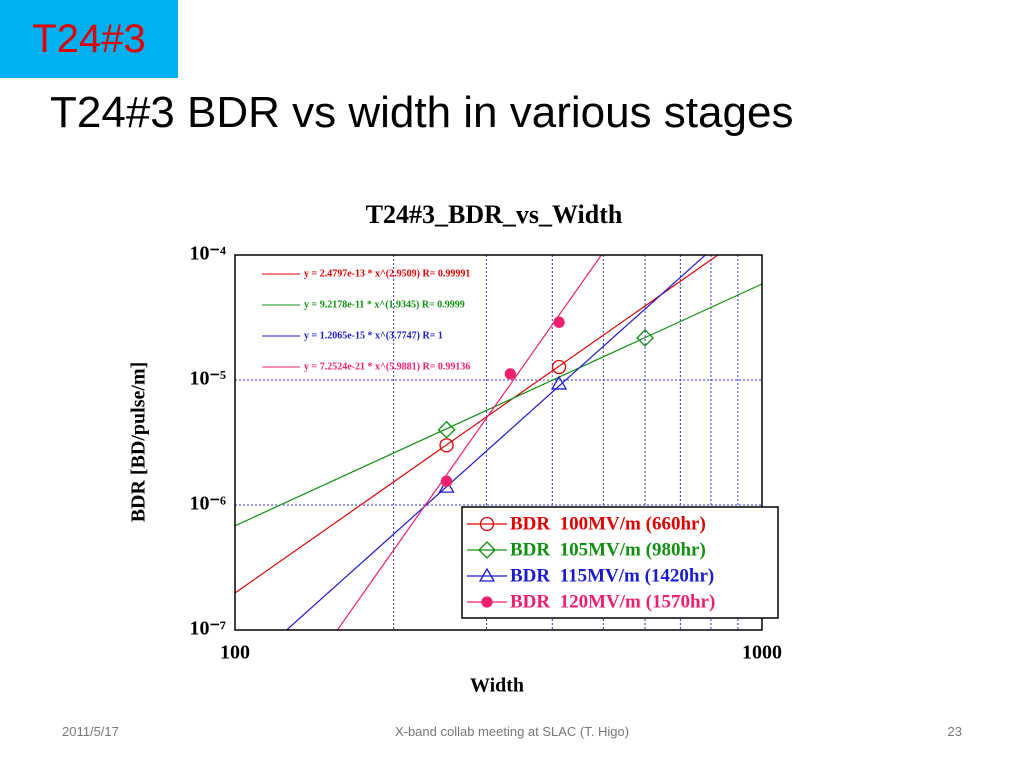 This screenshot has width=1024, height=768. I want to click on y-axis-label: BDR [BD/pulse/m], so click(139, 442).